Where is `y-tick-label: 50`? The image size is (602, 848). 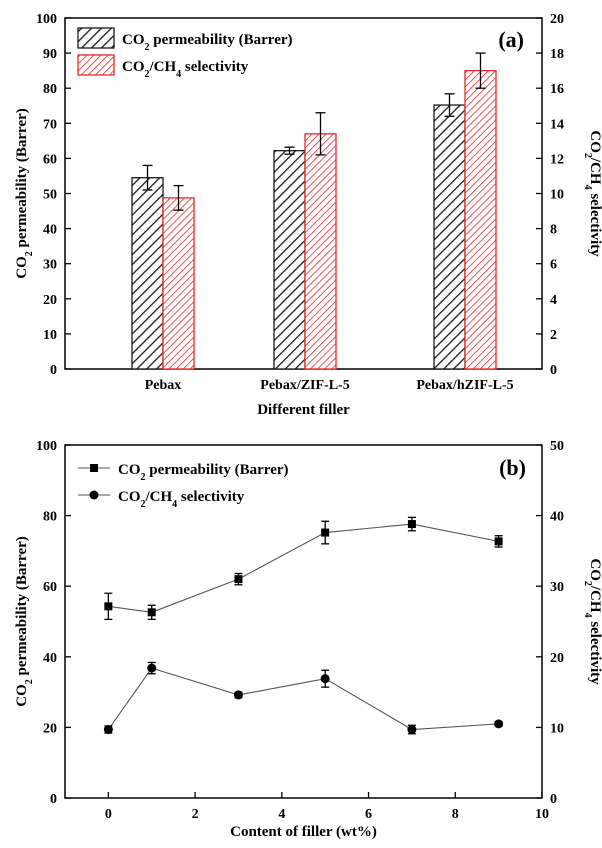 y-tick-label: 50 is located at coordinates (50, 195).